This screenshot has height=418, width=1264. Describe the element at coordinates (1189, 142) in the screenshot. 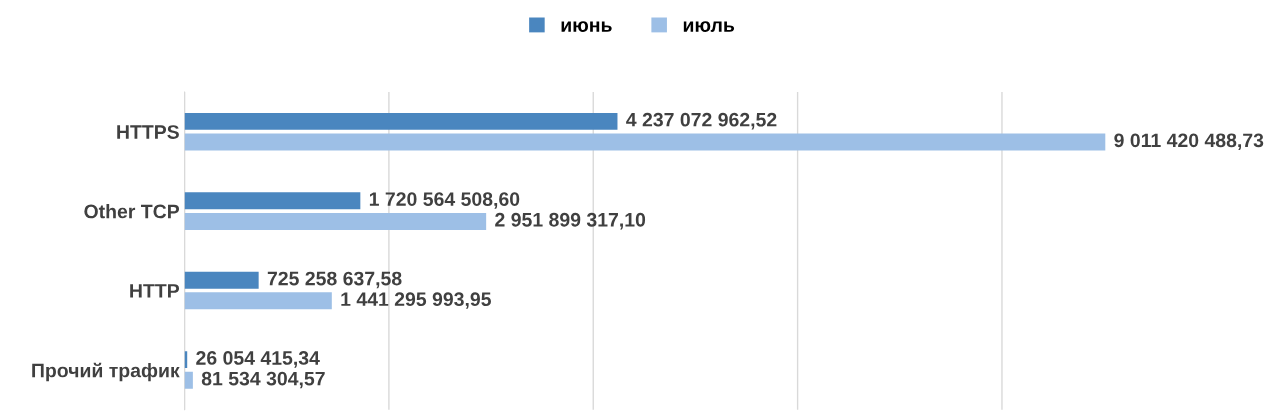

I see `data-label: 9 011 420 488,73` at that location.